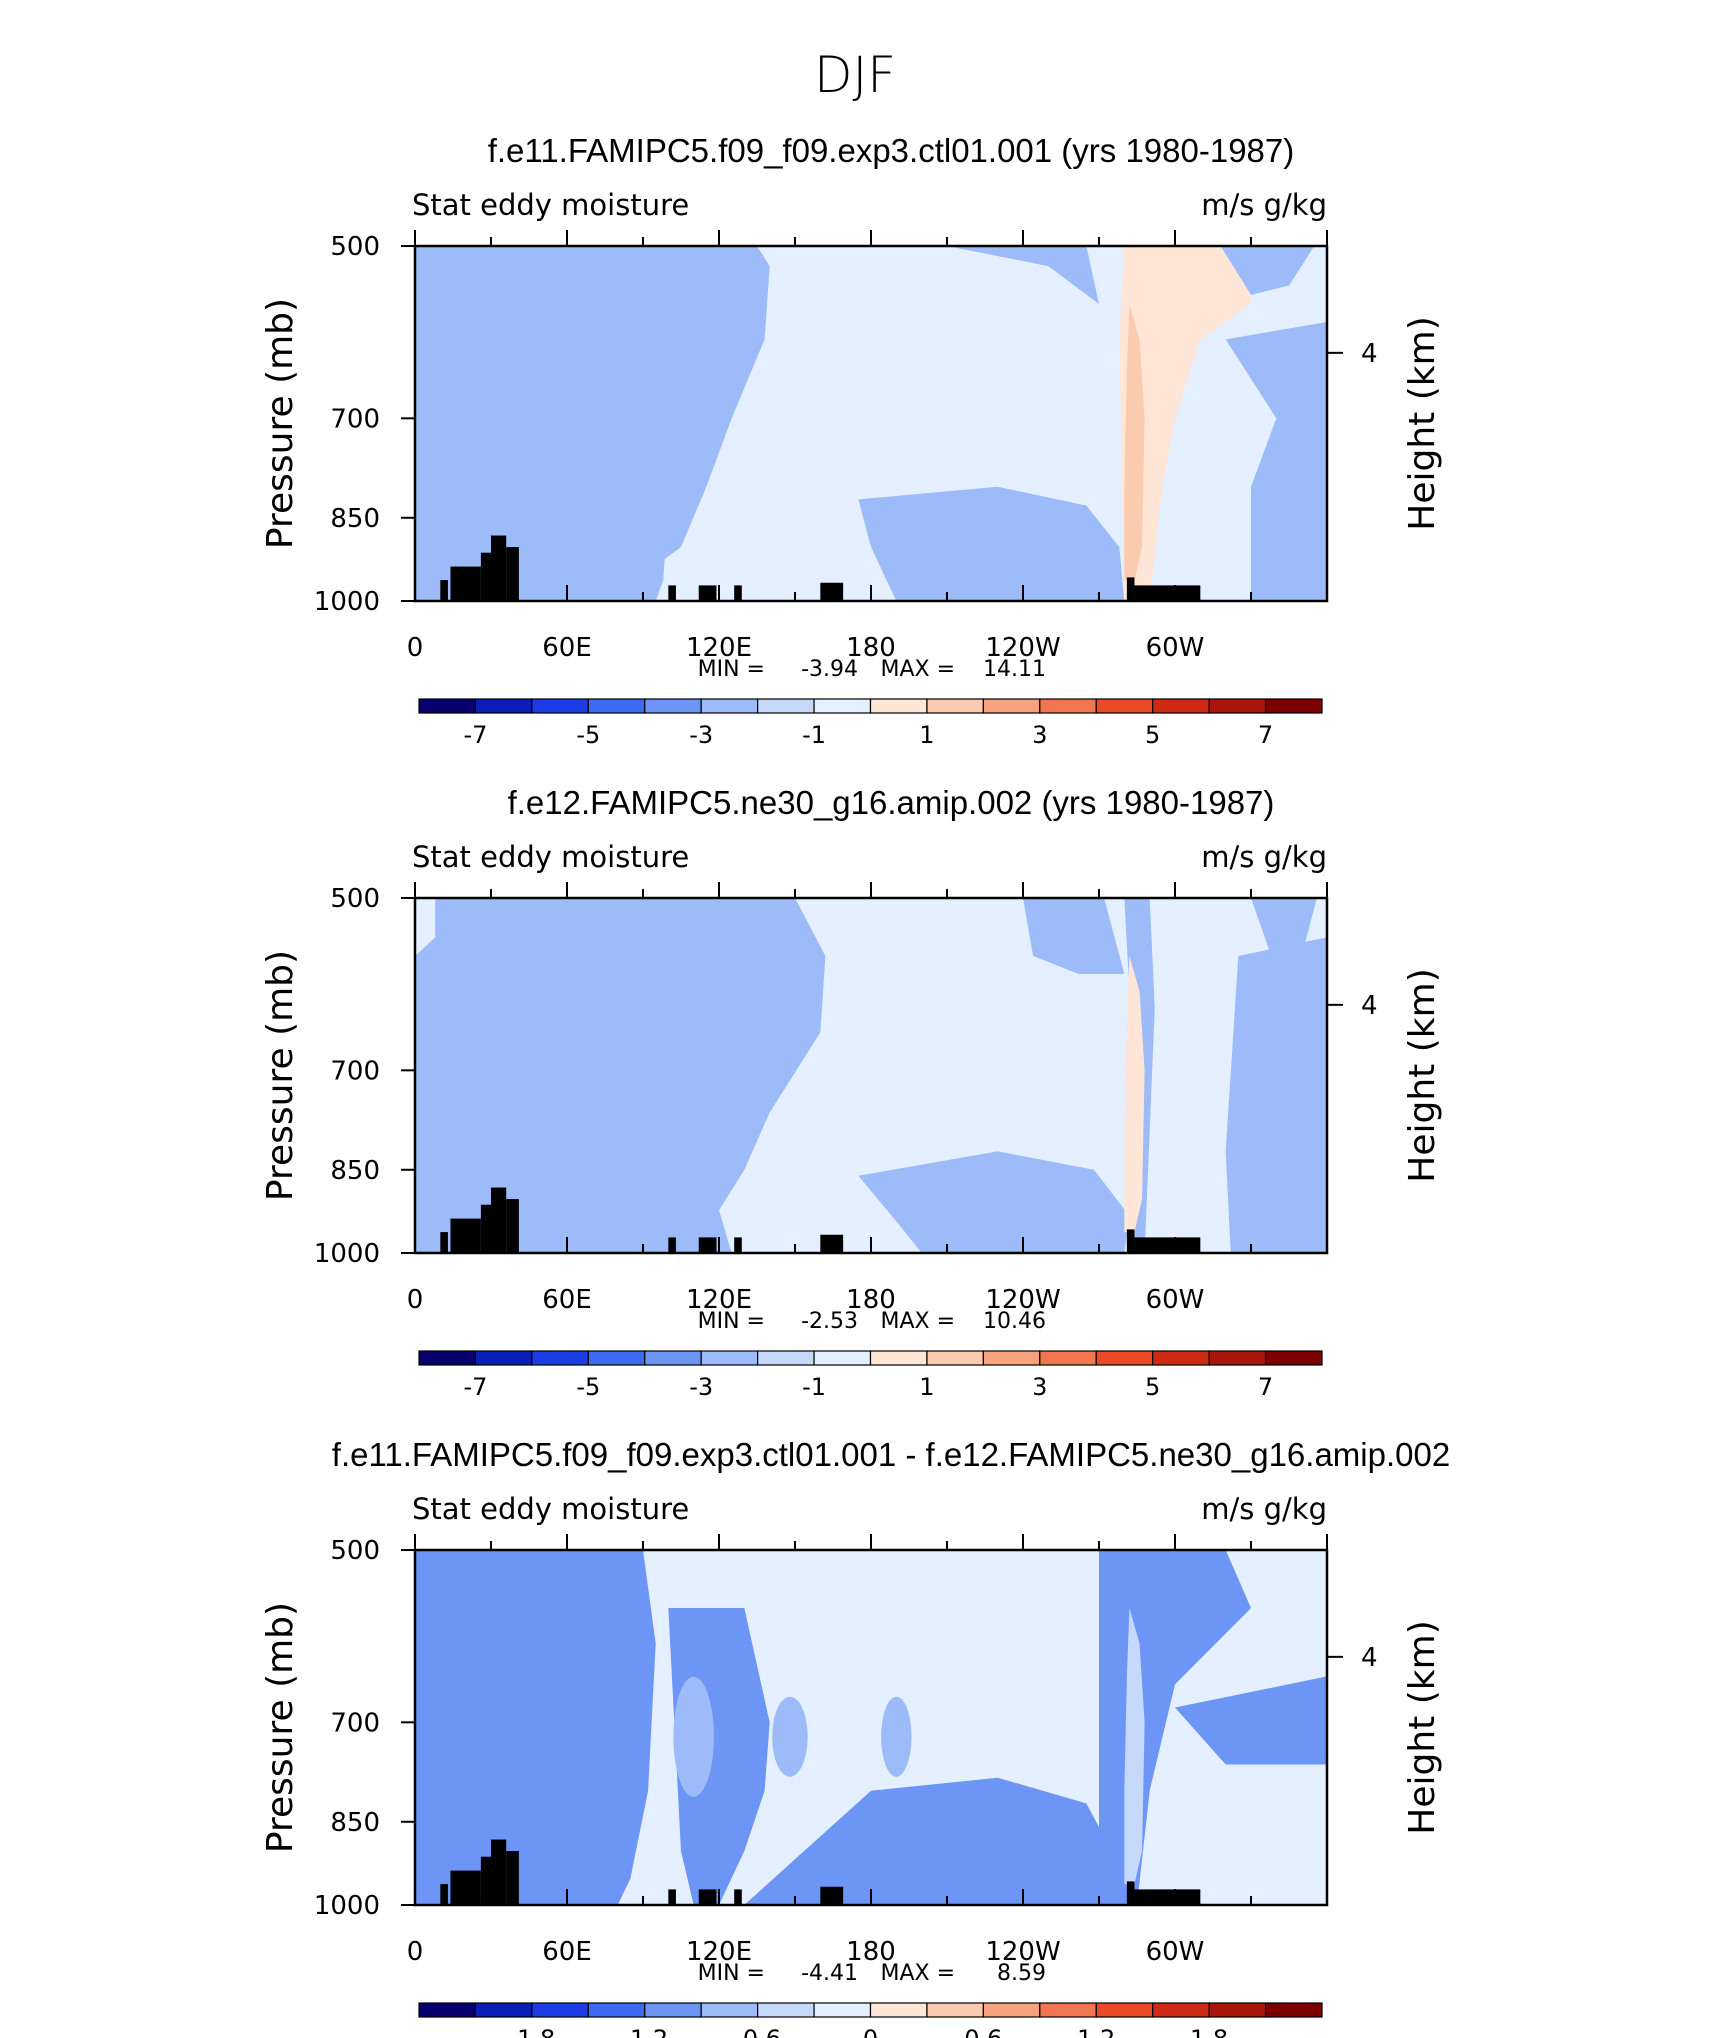 The image size is (1710, 2038). I want to click on max-value: 14.11, so click(1014, 669).